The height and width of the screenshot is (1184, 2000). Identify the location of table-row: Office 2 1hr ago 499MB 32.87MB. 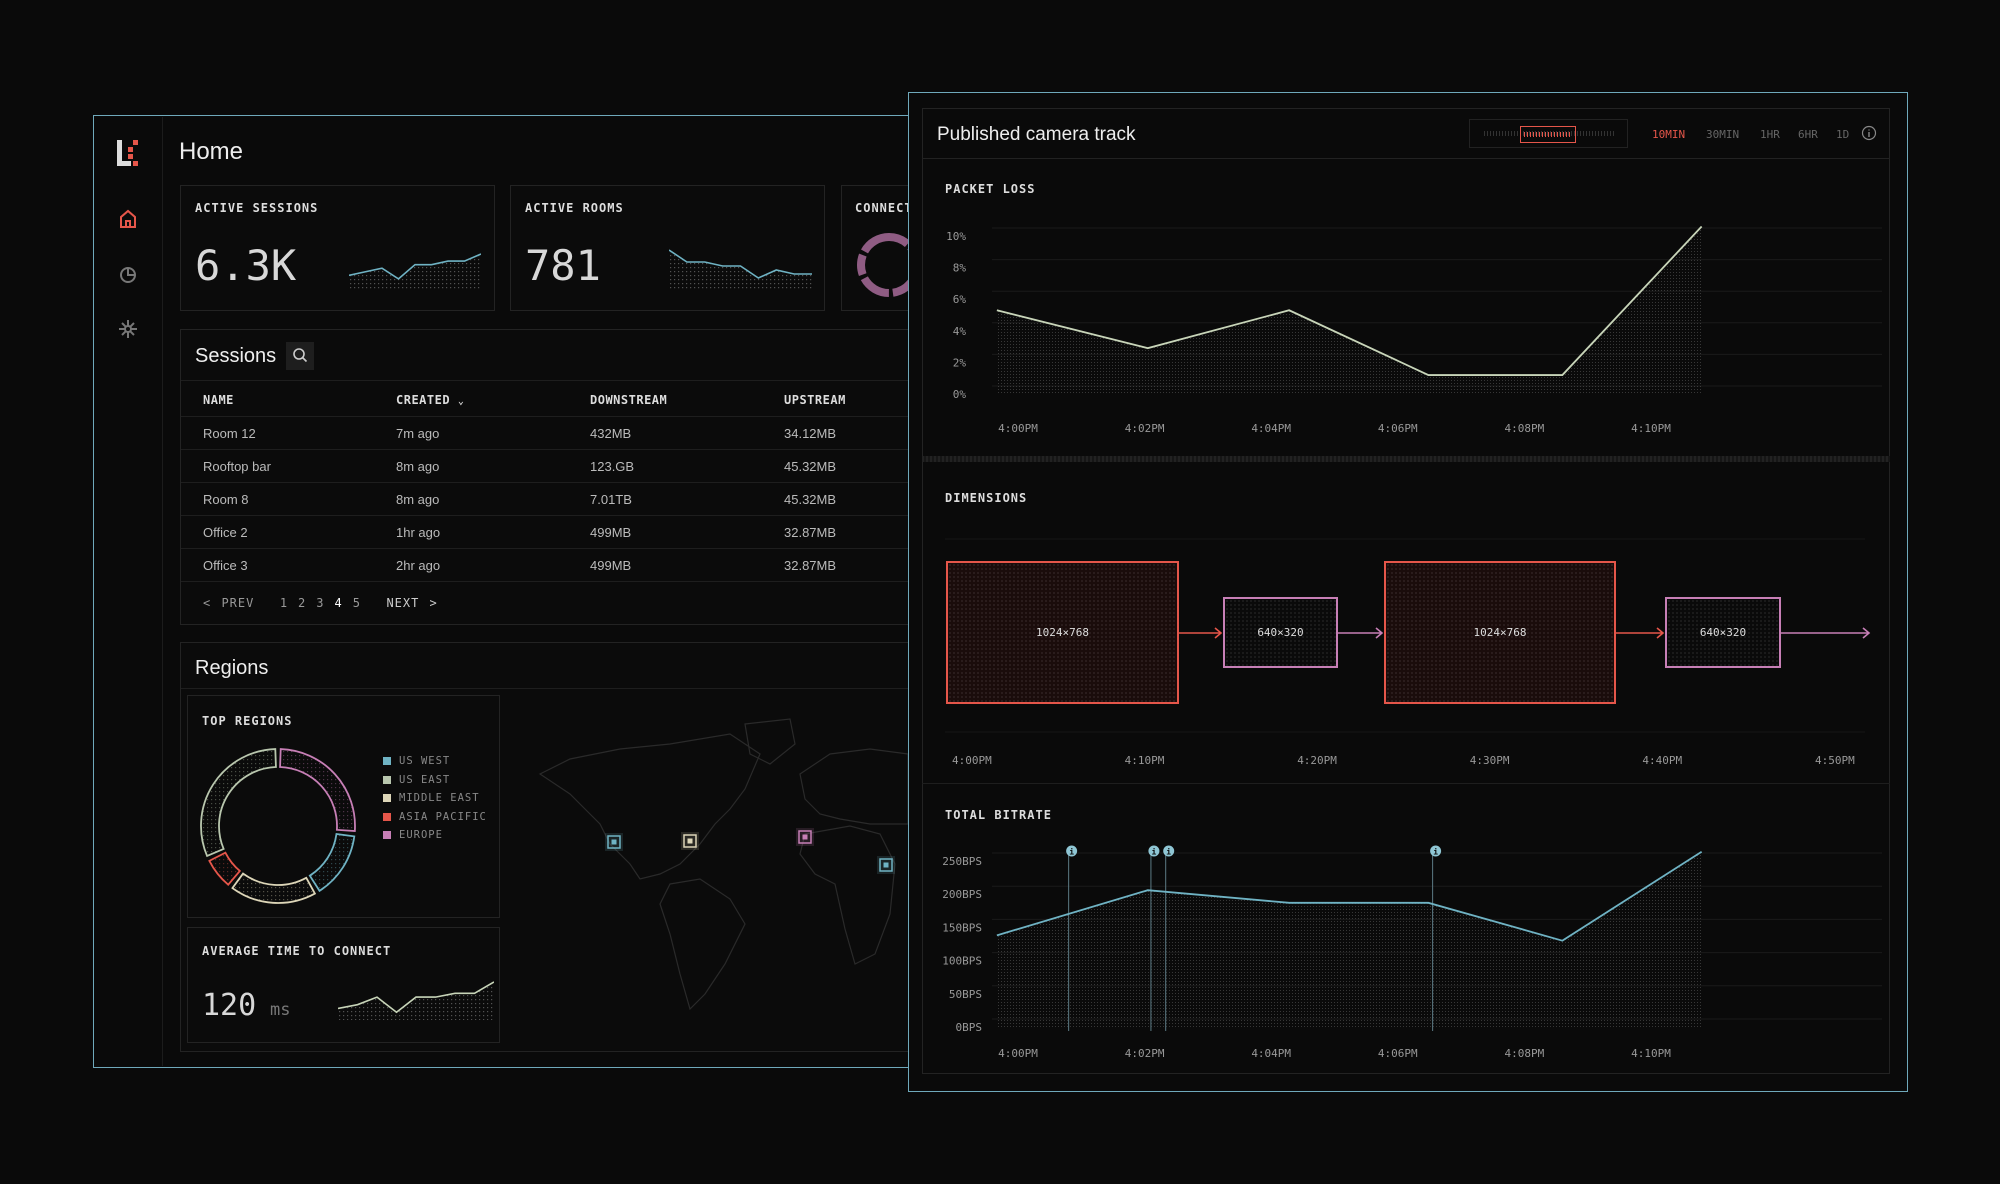
(544, 531).